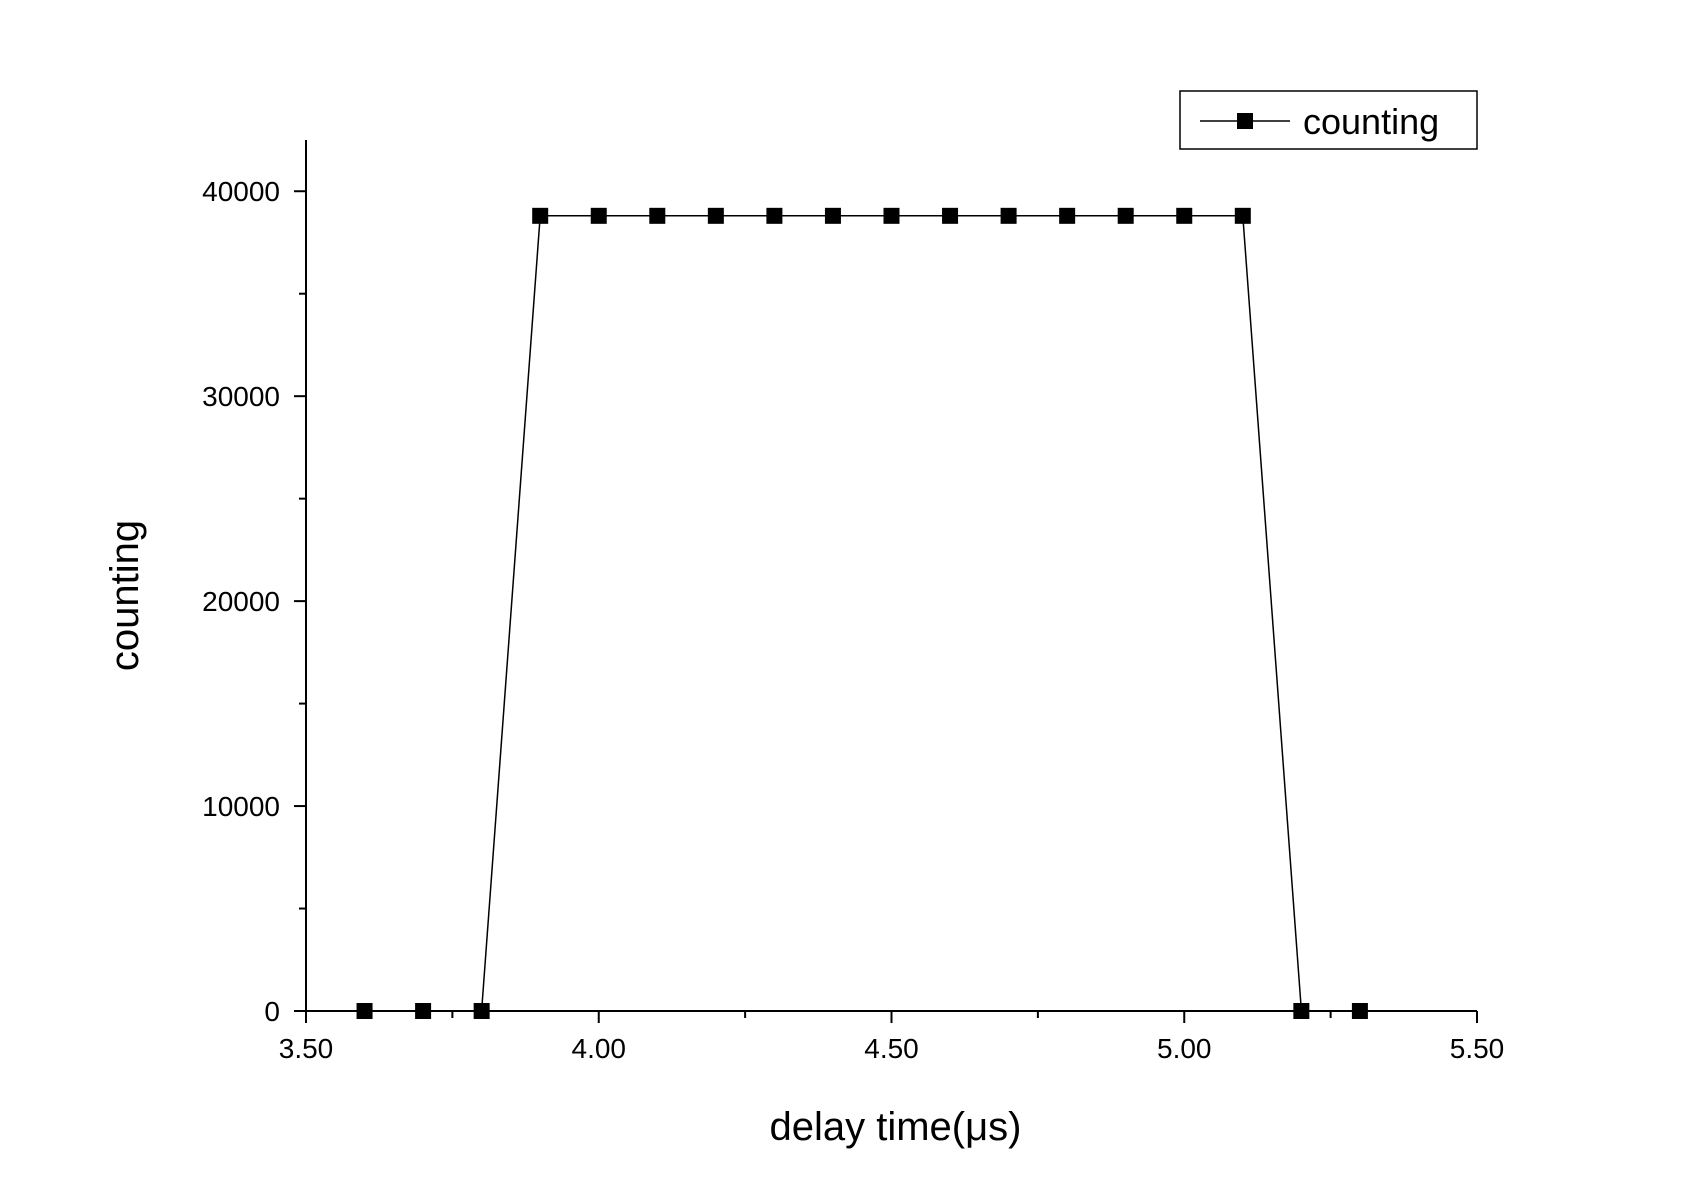 This screenshot has height=1203, width=1695. What do you see at coordinates (125, 595) in the screenshot?
I see `y-axis-title: counting` at bounding box center [125, 595].